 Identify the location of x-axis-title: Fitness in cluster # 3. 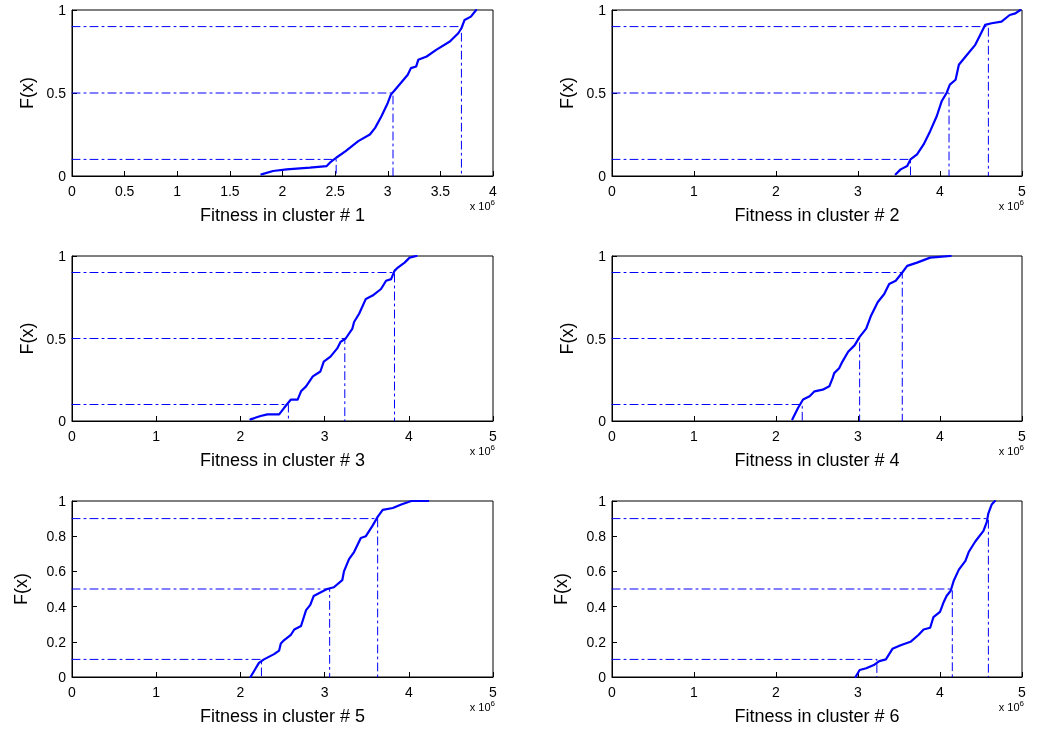
(282, 460).